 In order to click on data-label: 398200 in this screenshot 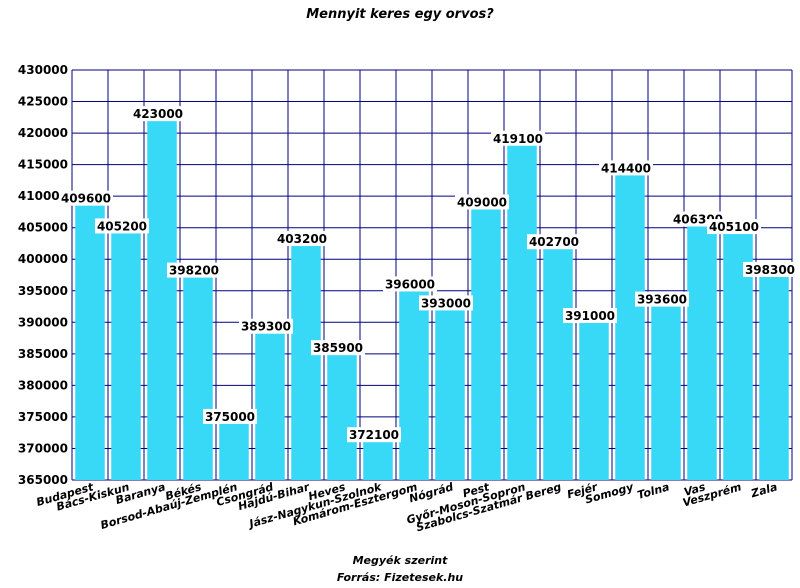, I will do `click(194, 271)`.